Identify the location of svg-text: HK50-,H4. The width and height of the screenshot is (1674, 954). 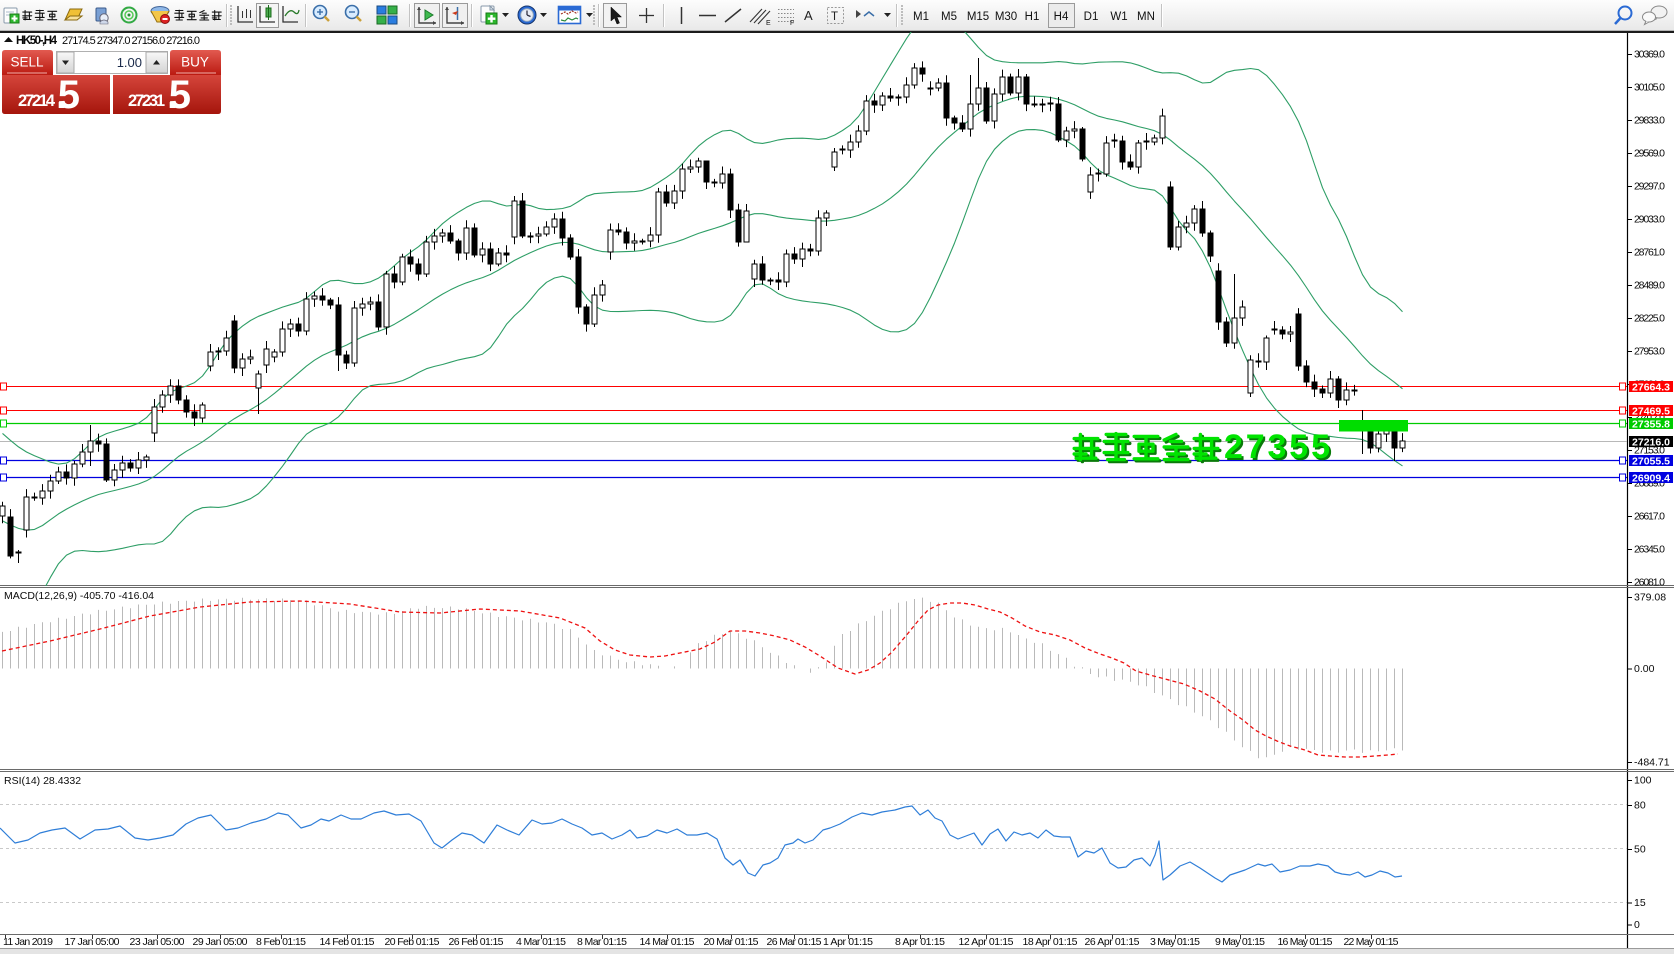
(37, 41).